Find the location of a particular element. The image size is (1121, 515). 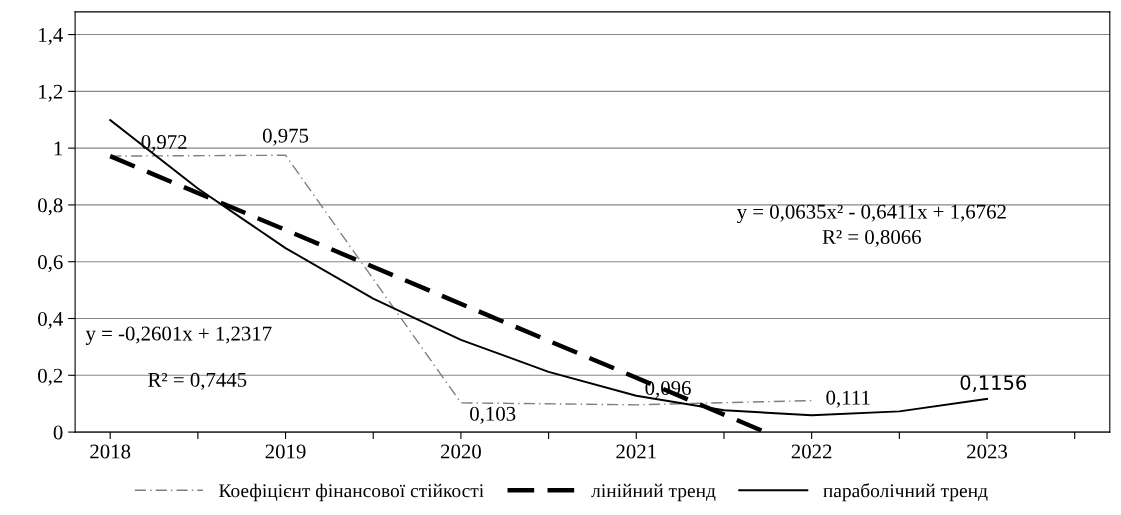

y-tick-label: 1 is located at coordinates (58, 148).